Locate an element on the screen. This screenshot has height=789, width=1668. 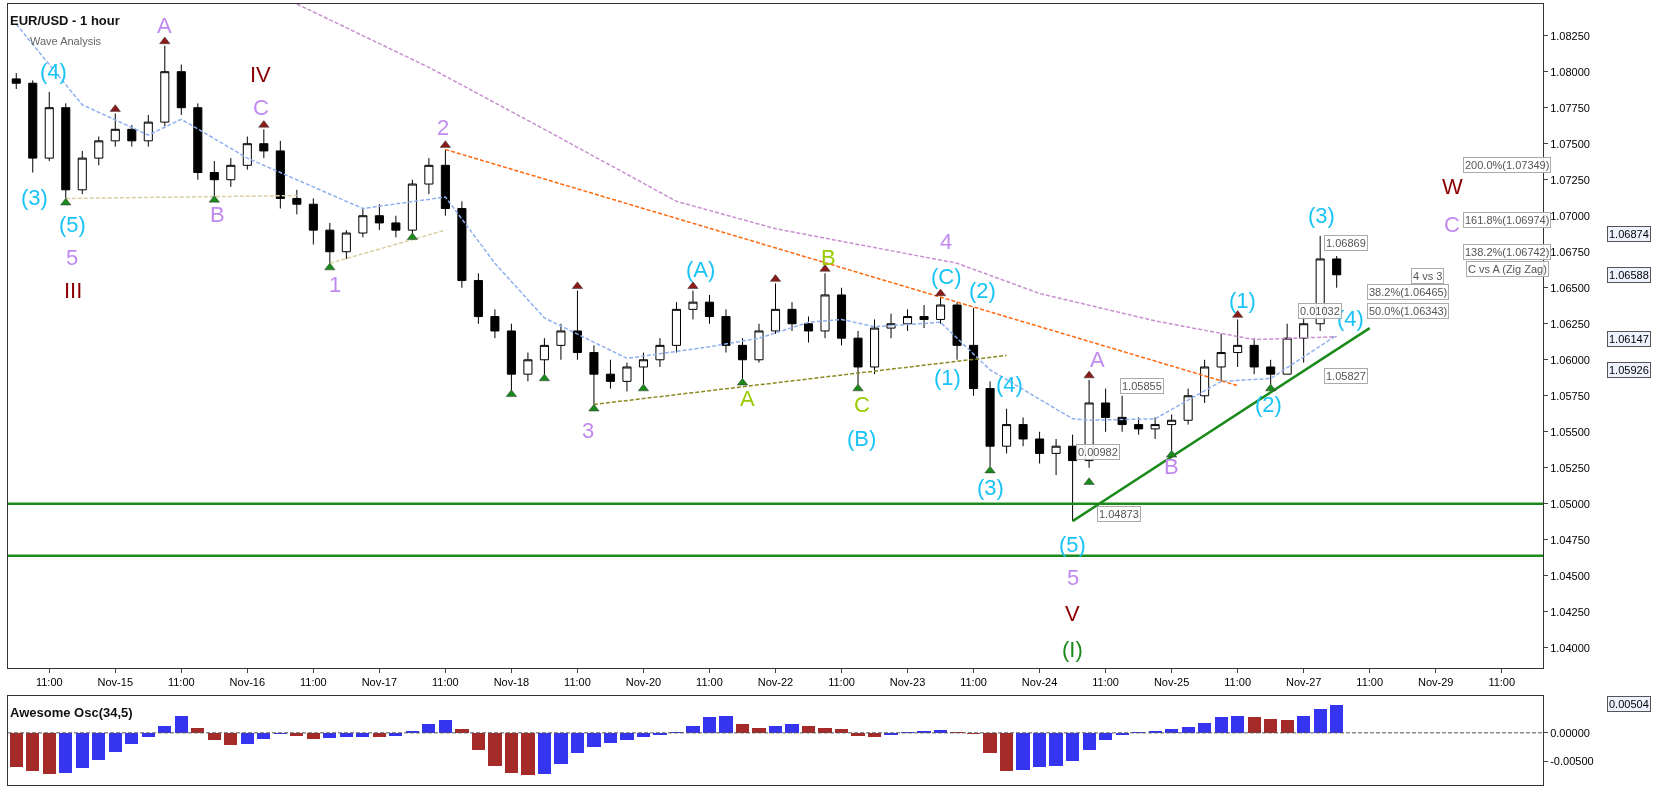
y-tick-label: 1.07000 is located at coordinates (1570, 215).